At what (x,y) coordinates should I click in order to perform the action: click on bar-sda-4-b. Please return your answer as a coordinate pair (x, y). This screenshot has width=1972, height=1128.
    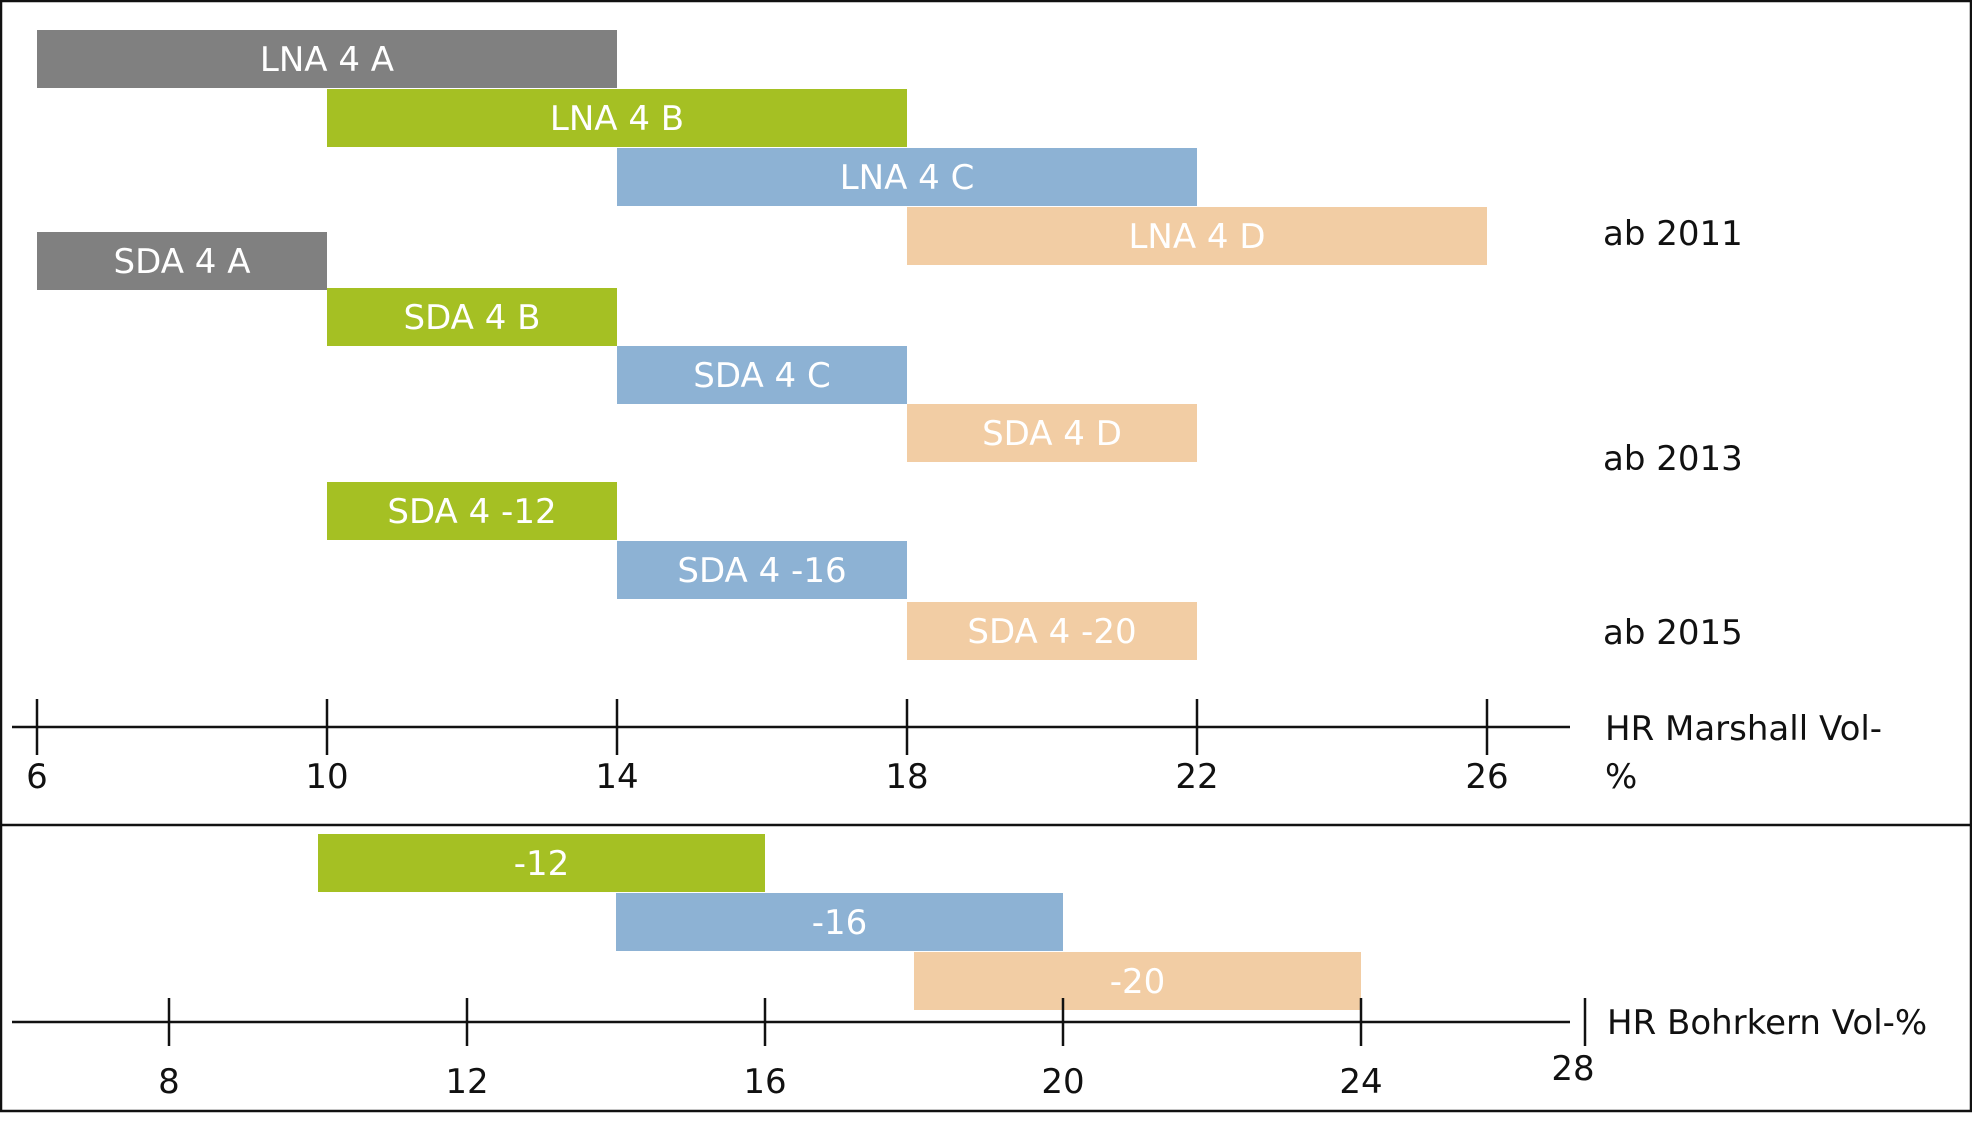
    Looking at the image, I should click on (472, 317).